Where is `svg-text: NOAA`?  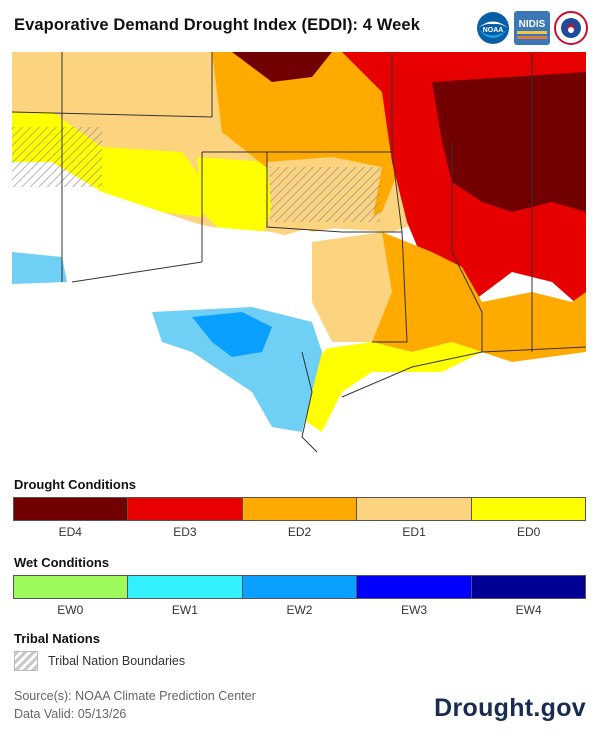 svg-text: NOAA is located at coordinates (493, 30).